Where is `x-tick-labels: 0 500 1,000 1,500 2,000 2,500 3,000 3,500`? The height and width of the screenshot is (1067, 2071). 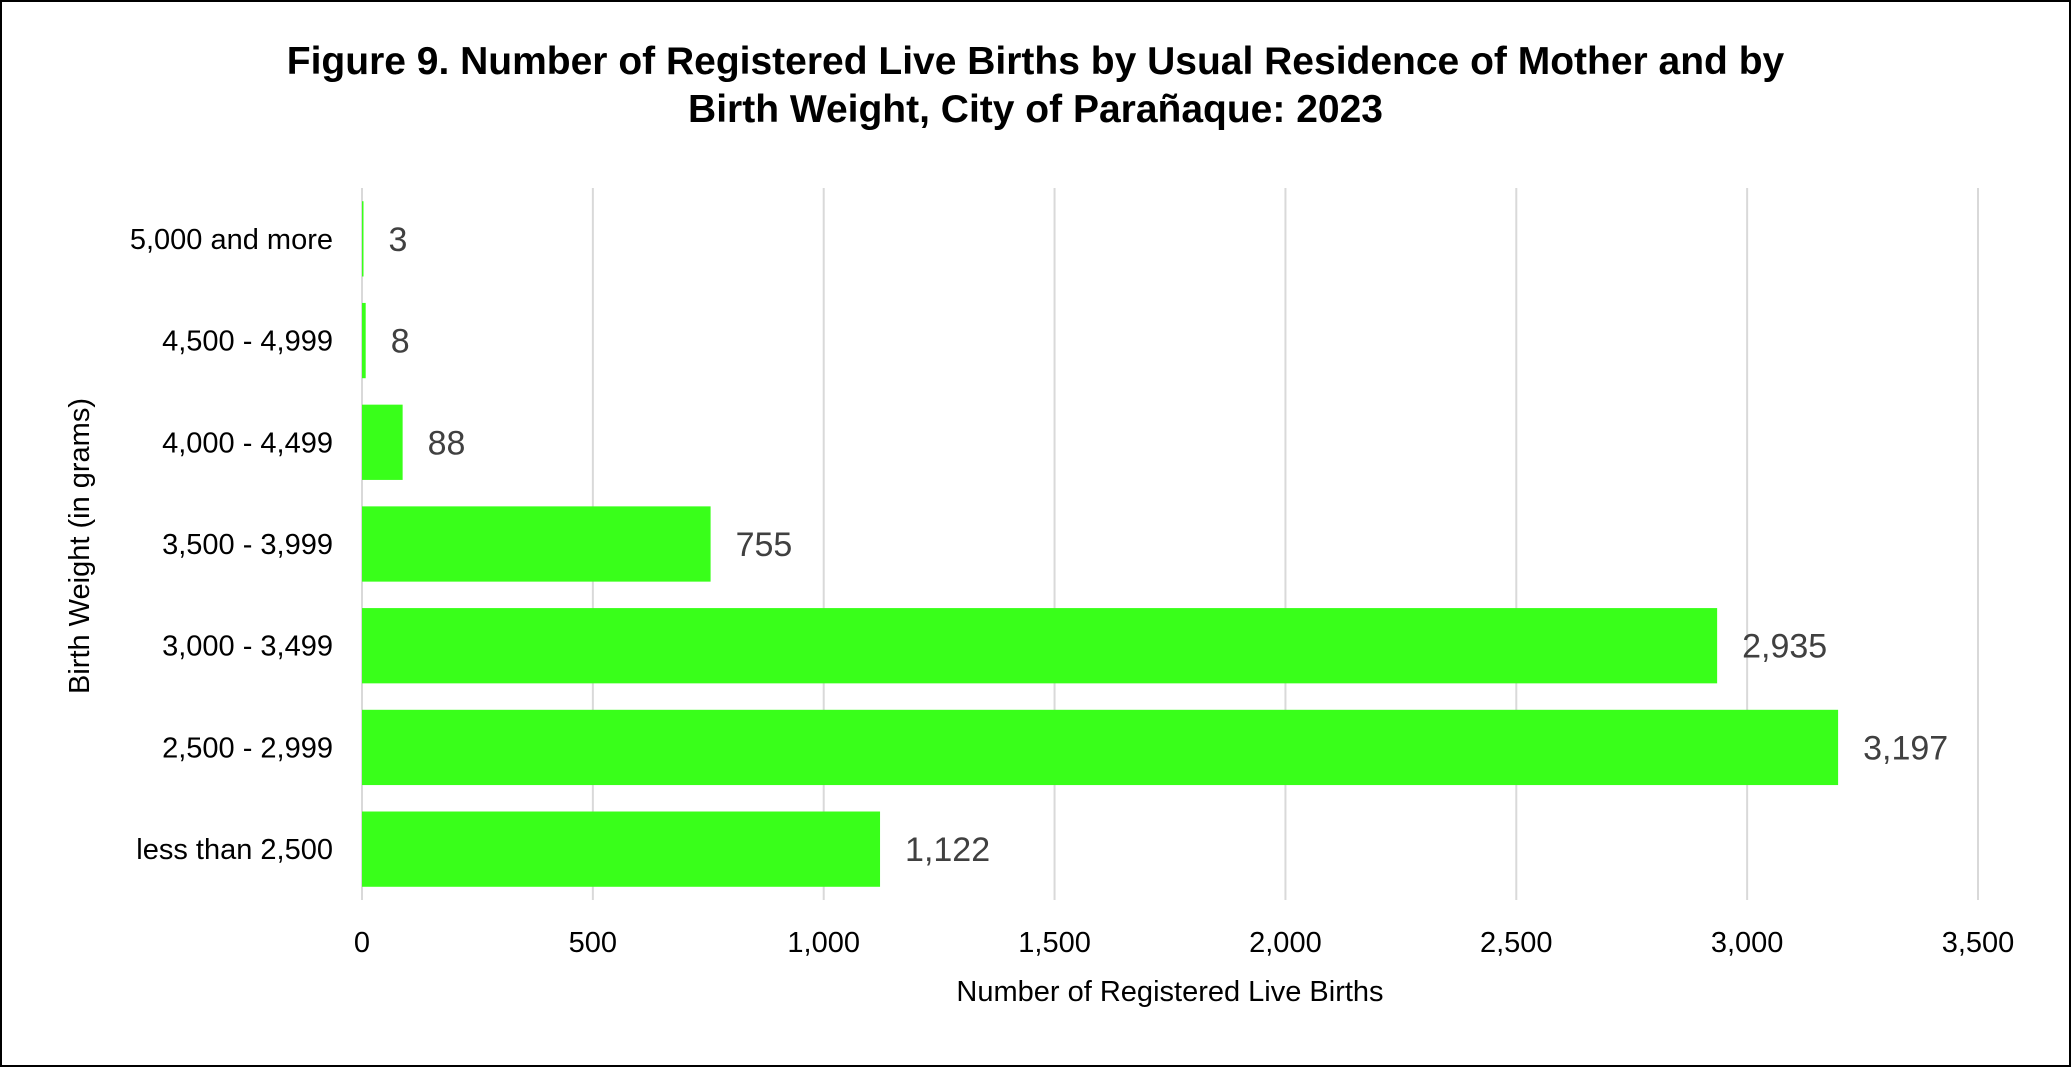 x-tick-labels: 0 500 1,000 1,500 2,000 2,500 3,000 3,500 is located at coordinates (1184, 943).